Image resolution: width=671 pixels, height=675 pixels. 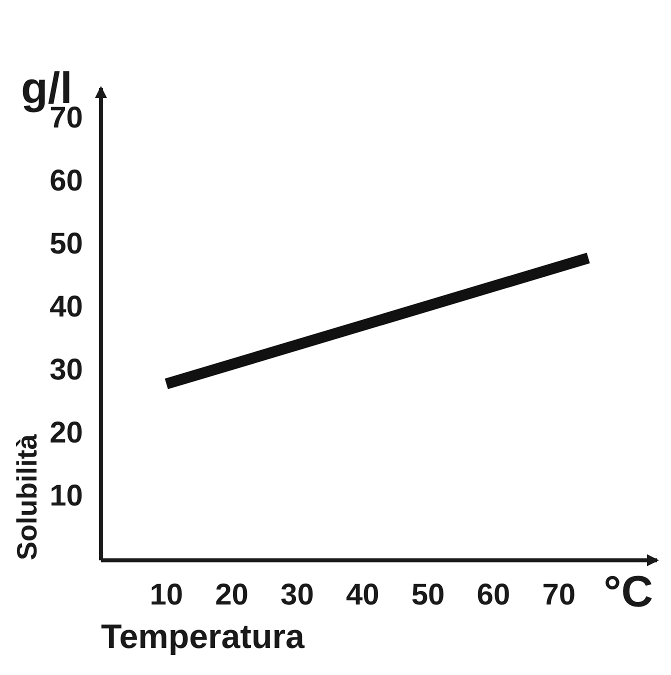 I want to click on y-tick-label: 40, so click(x=66, y=307).